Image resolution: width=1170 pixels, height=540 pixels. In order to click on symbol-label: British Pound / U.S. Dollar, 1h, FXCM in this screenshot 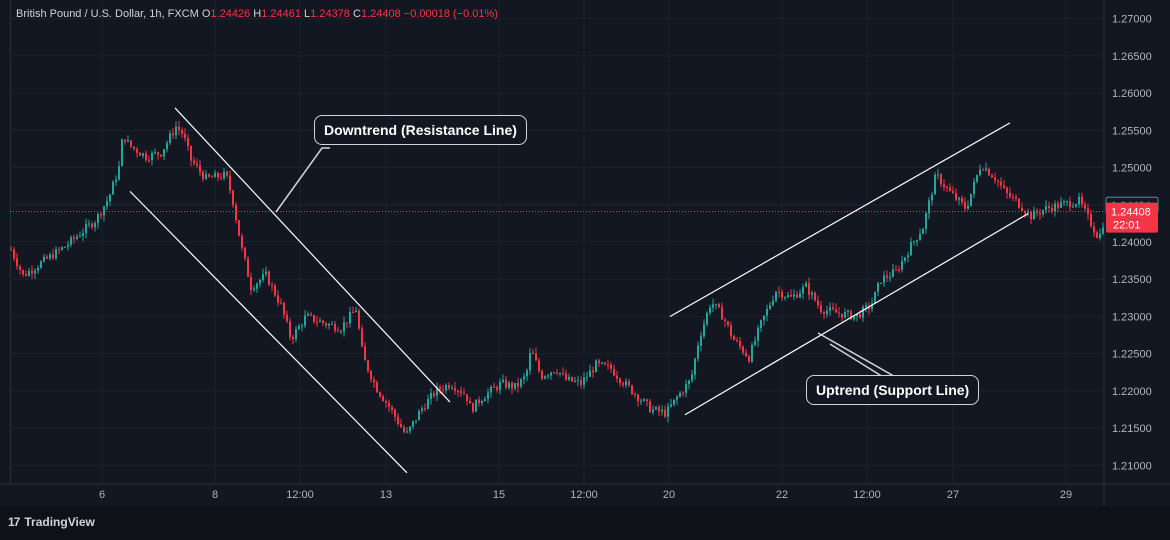, I will do `click(107, 14)`.